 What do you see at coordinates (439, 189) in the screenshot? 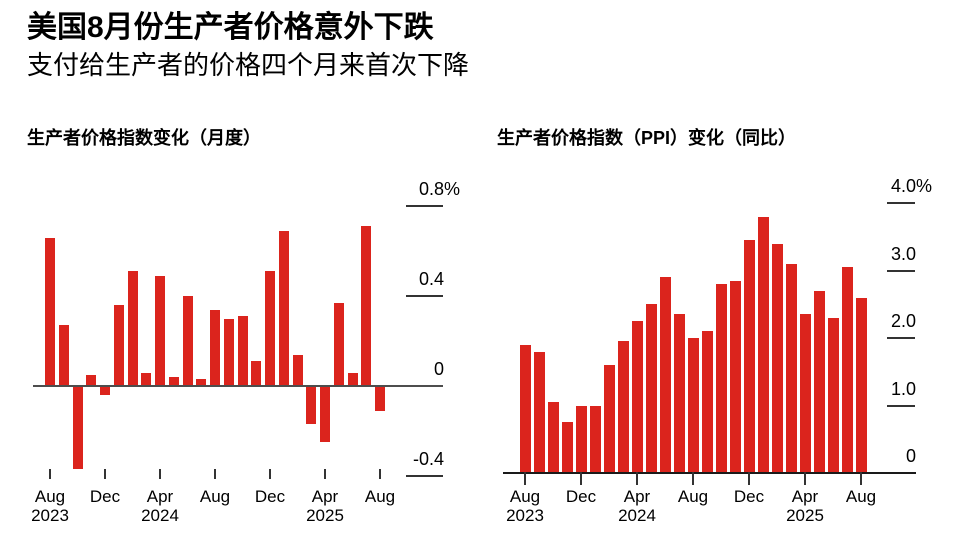
I see `y-tick-label: 0.8%` at bounding box center [439, 189].